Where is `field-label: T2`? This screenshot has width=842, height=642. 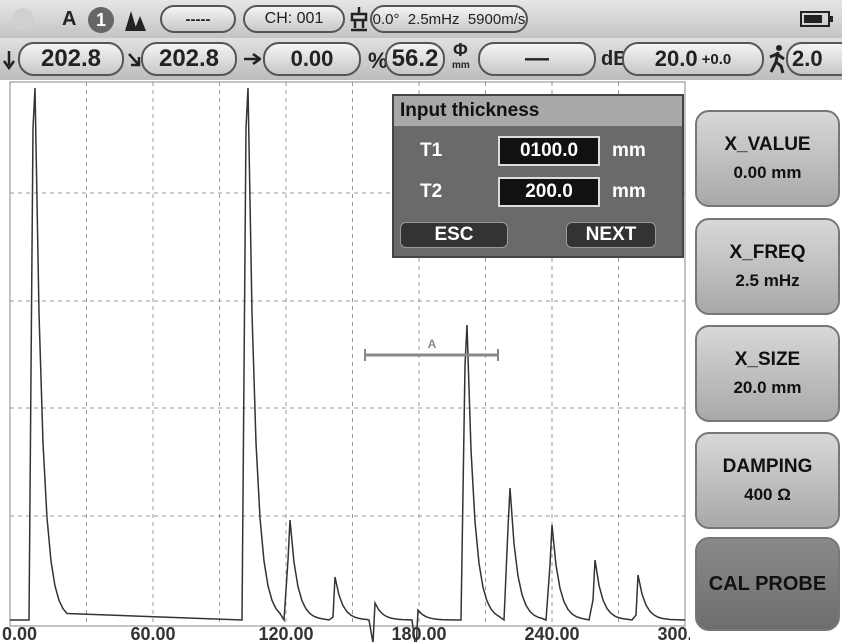
field-label: T2 is located at coordinates (431, 191).